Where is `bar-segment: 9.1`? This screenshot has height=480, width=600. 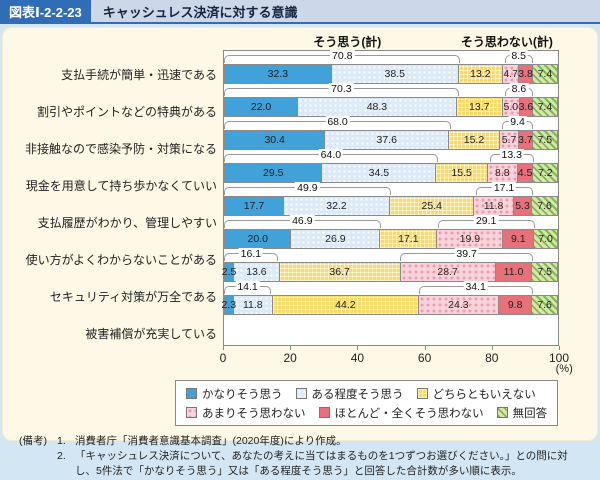 bar-segment: 9.1 is located at coordinates (518, 239).